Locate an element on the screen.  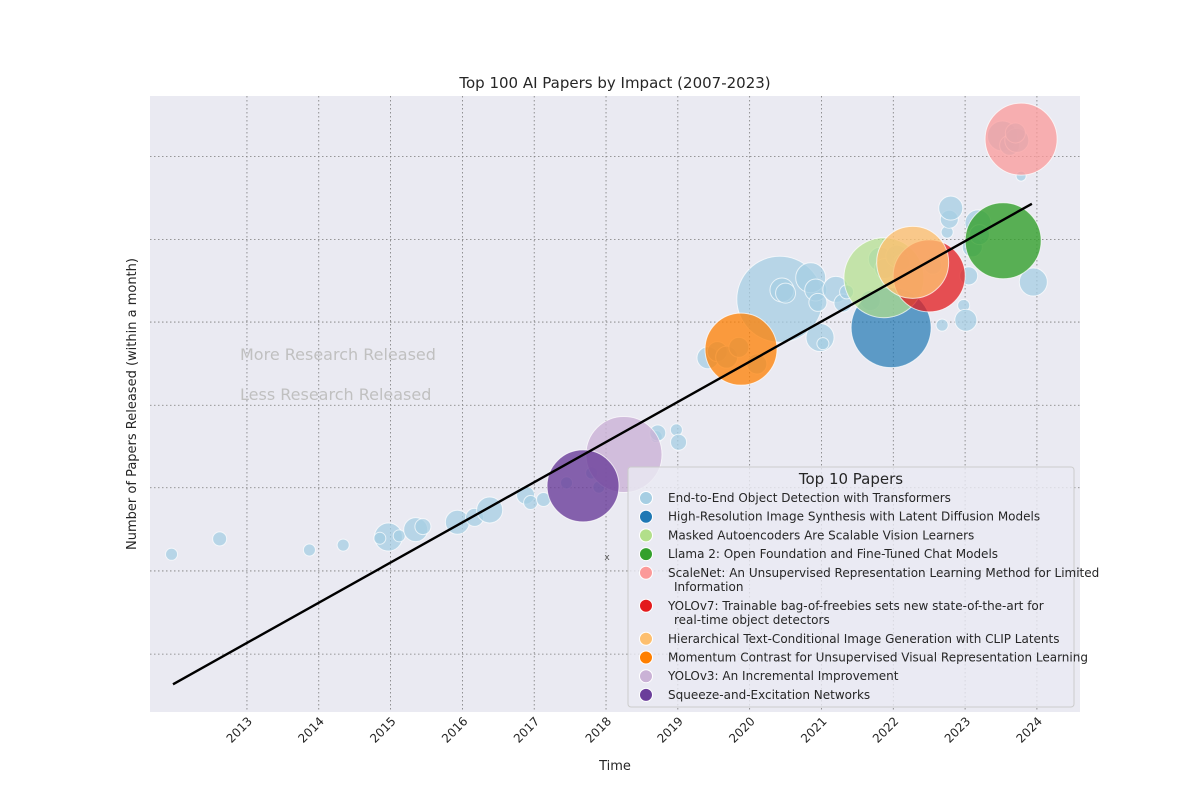
x-tick-label: 2023 is located at coordinates (957, 729).